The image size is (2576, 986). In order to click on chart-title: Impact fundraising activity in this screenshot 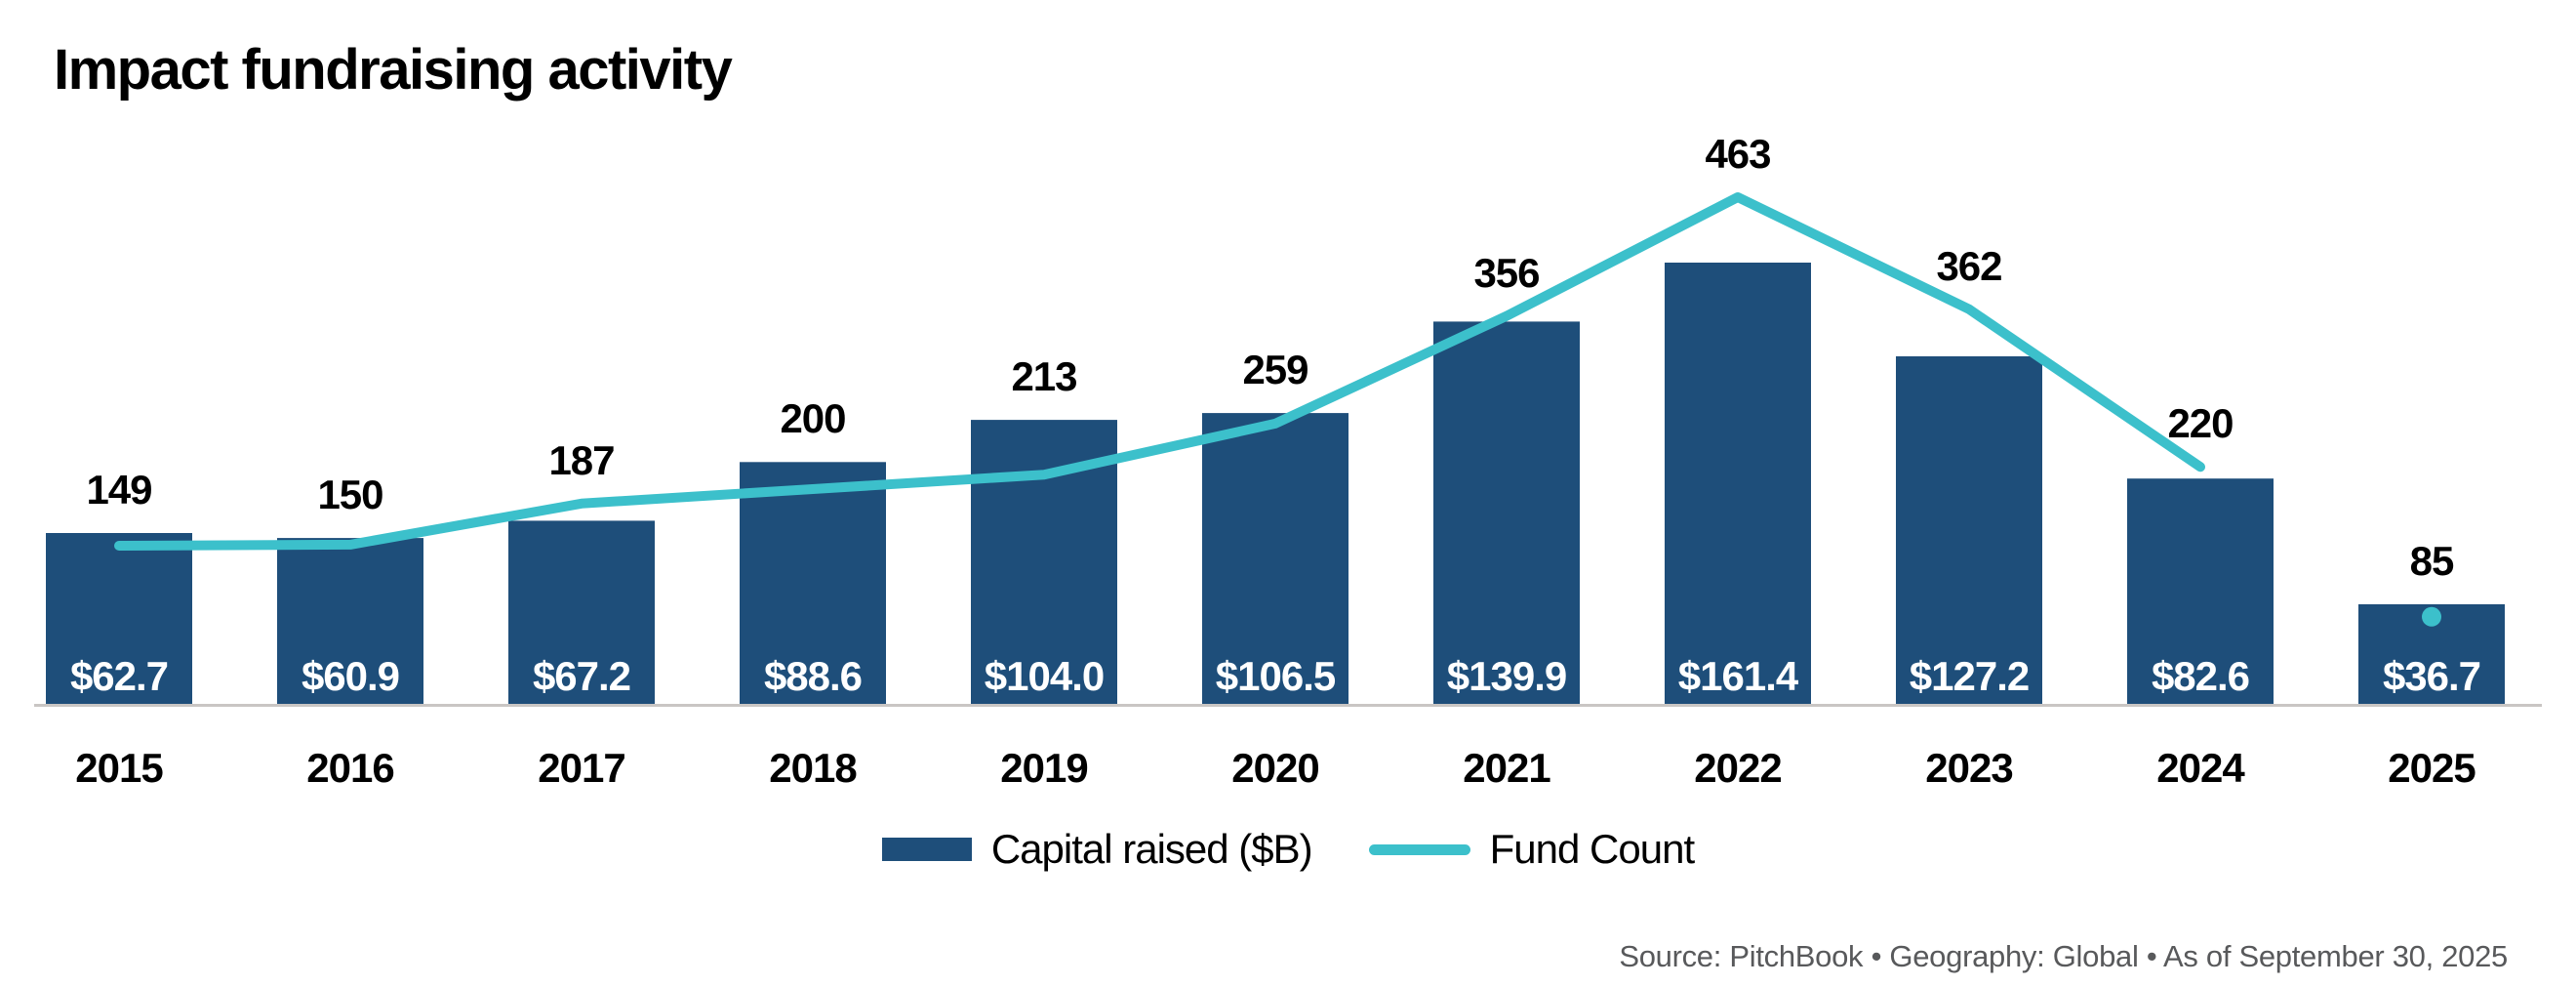, I will do `click(393, 70)`.